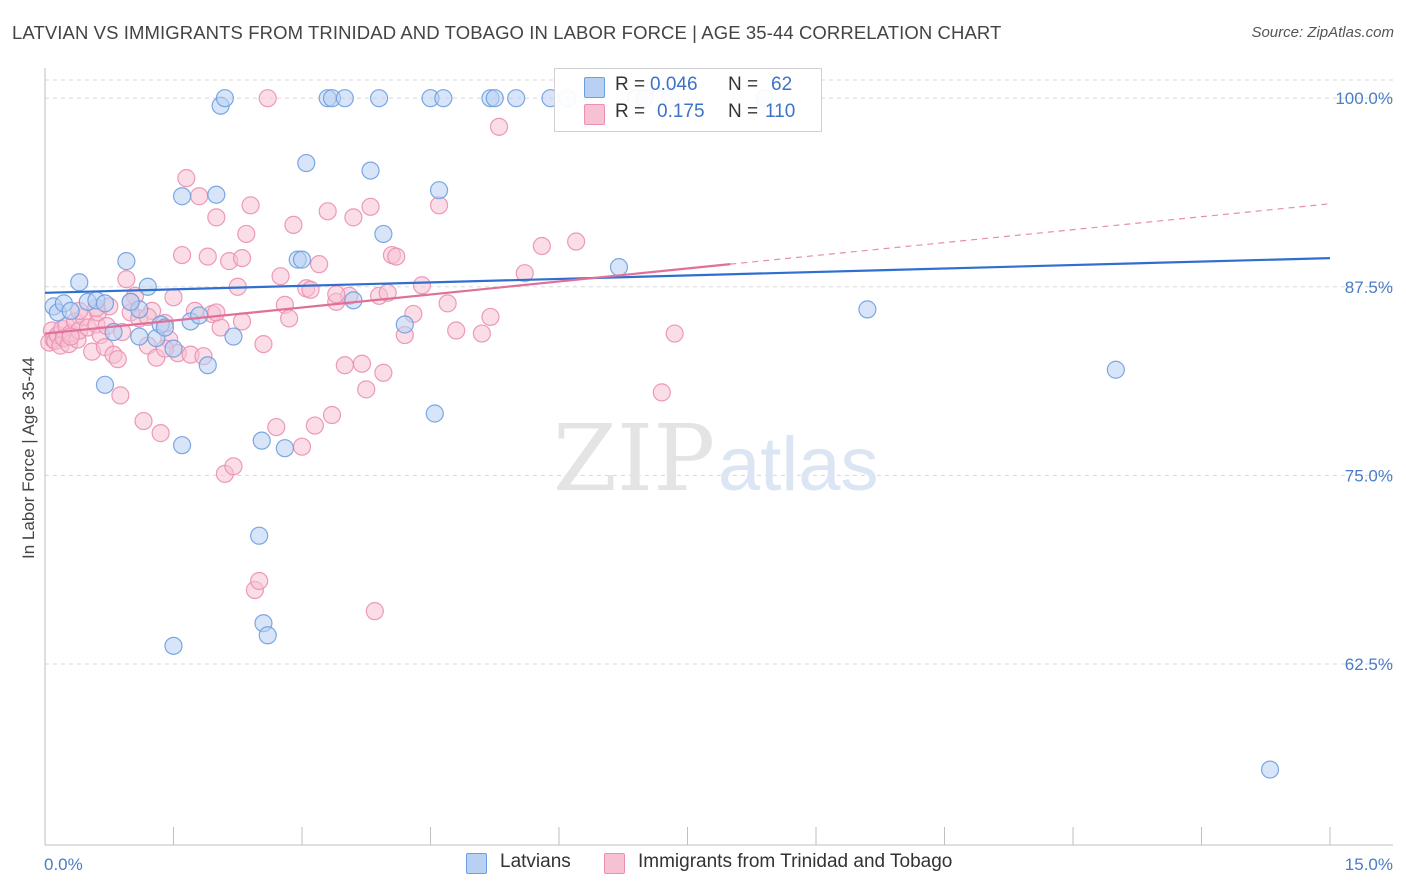 The image size is (1406, 892). What do you see at coordinates (1369, 475) in the screenshot?
I see `y-tick-label: 75.0%` at bounding box center [1369, 475].